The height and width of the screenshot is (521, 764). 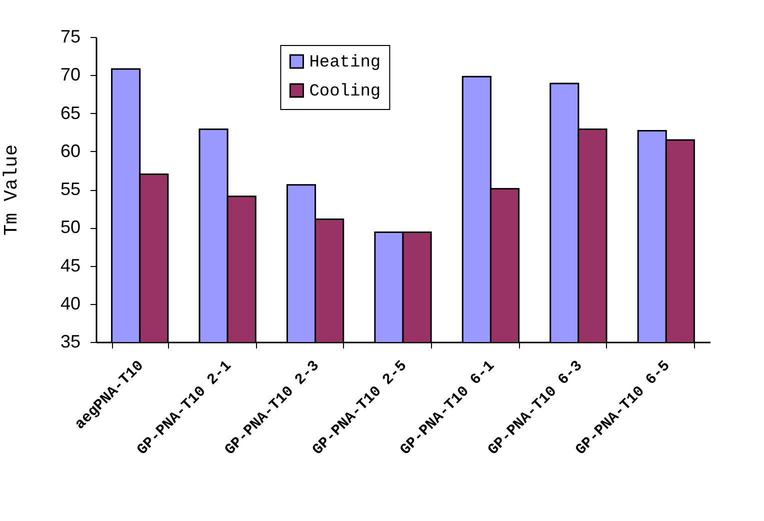 What do you see at coordinates (70, 112) in the screenshot?
I see `y-tick-label: 65` at bounding box center [70, 112].